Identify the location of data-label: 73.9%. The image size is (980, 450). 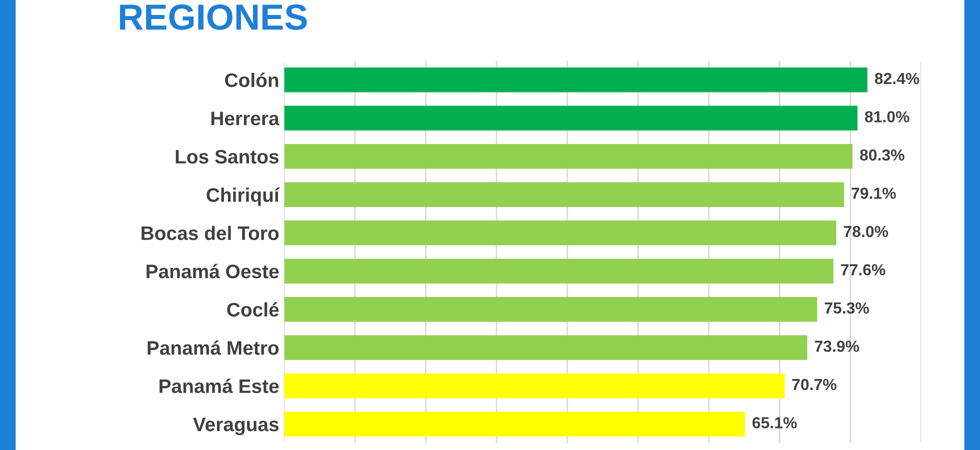
(837, 346).